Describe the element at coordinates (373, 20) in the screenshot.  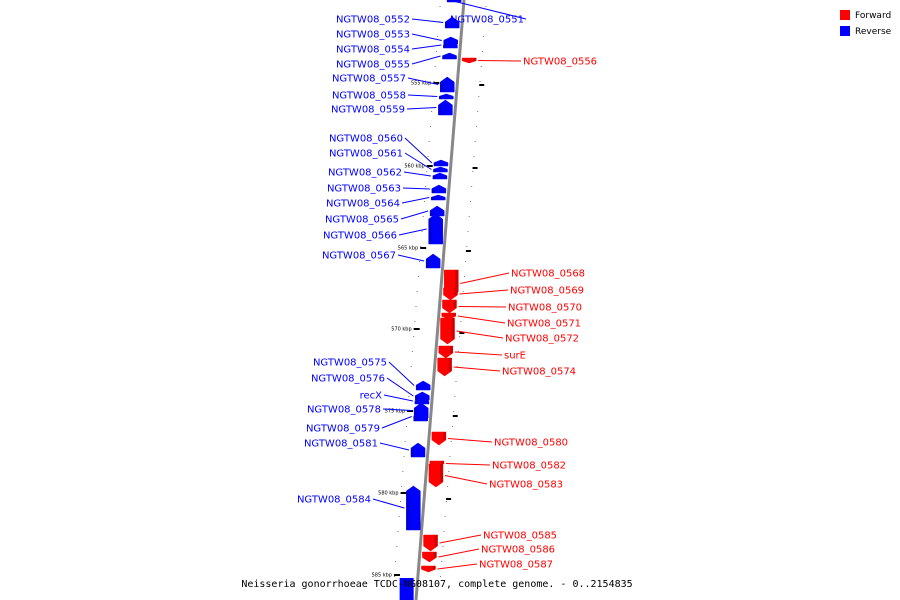
I see `gene-label: NGTW08_0552` at that location.